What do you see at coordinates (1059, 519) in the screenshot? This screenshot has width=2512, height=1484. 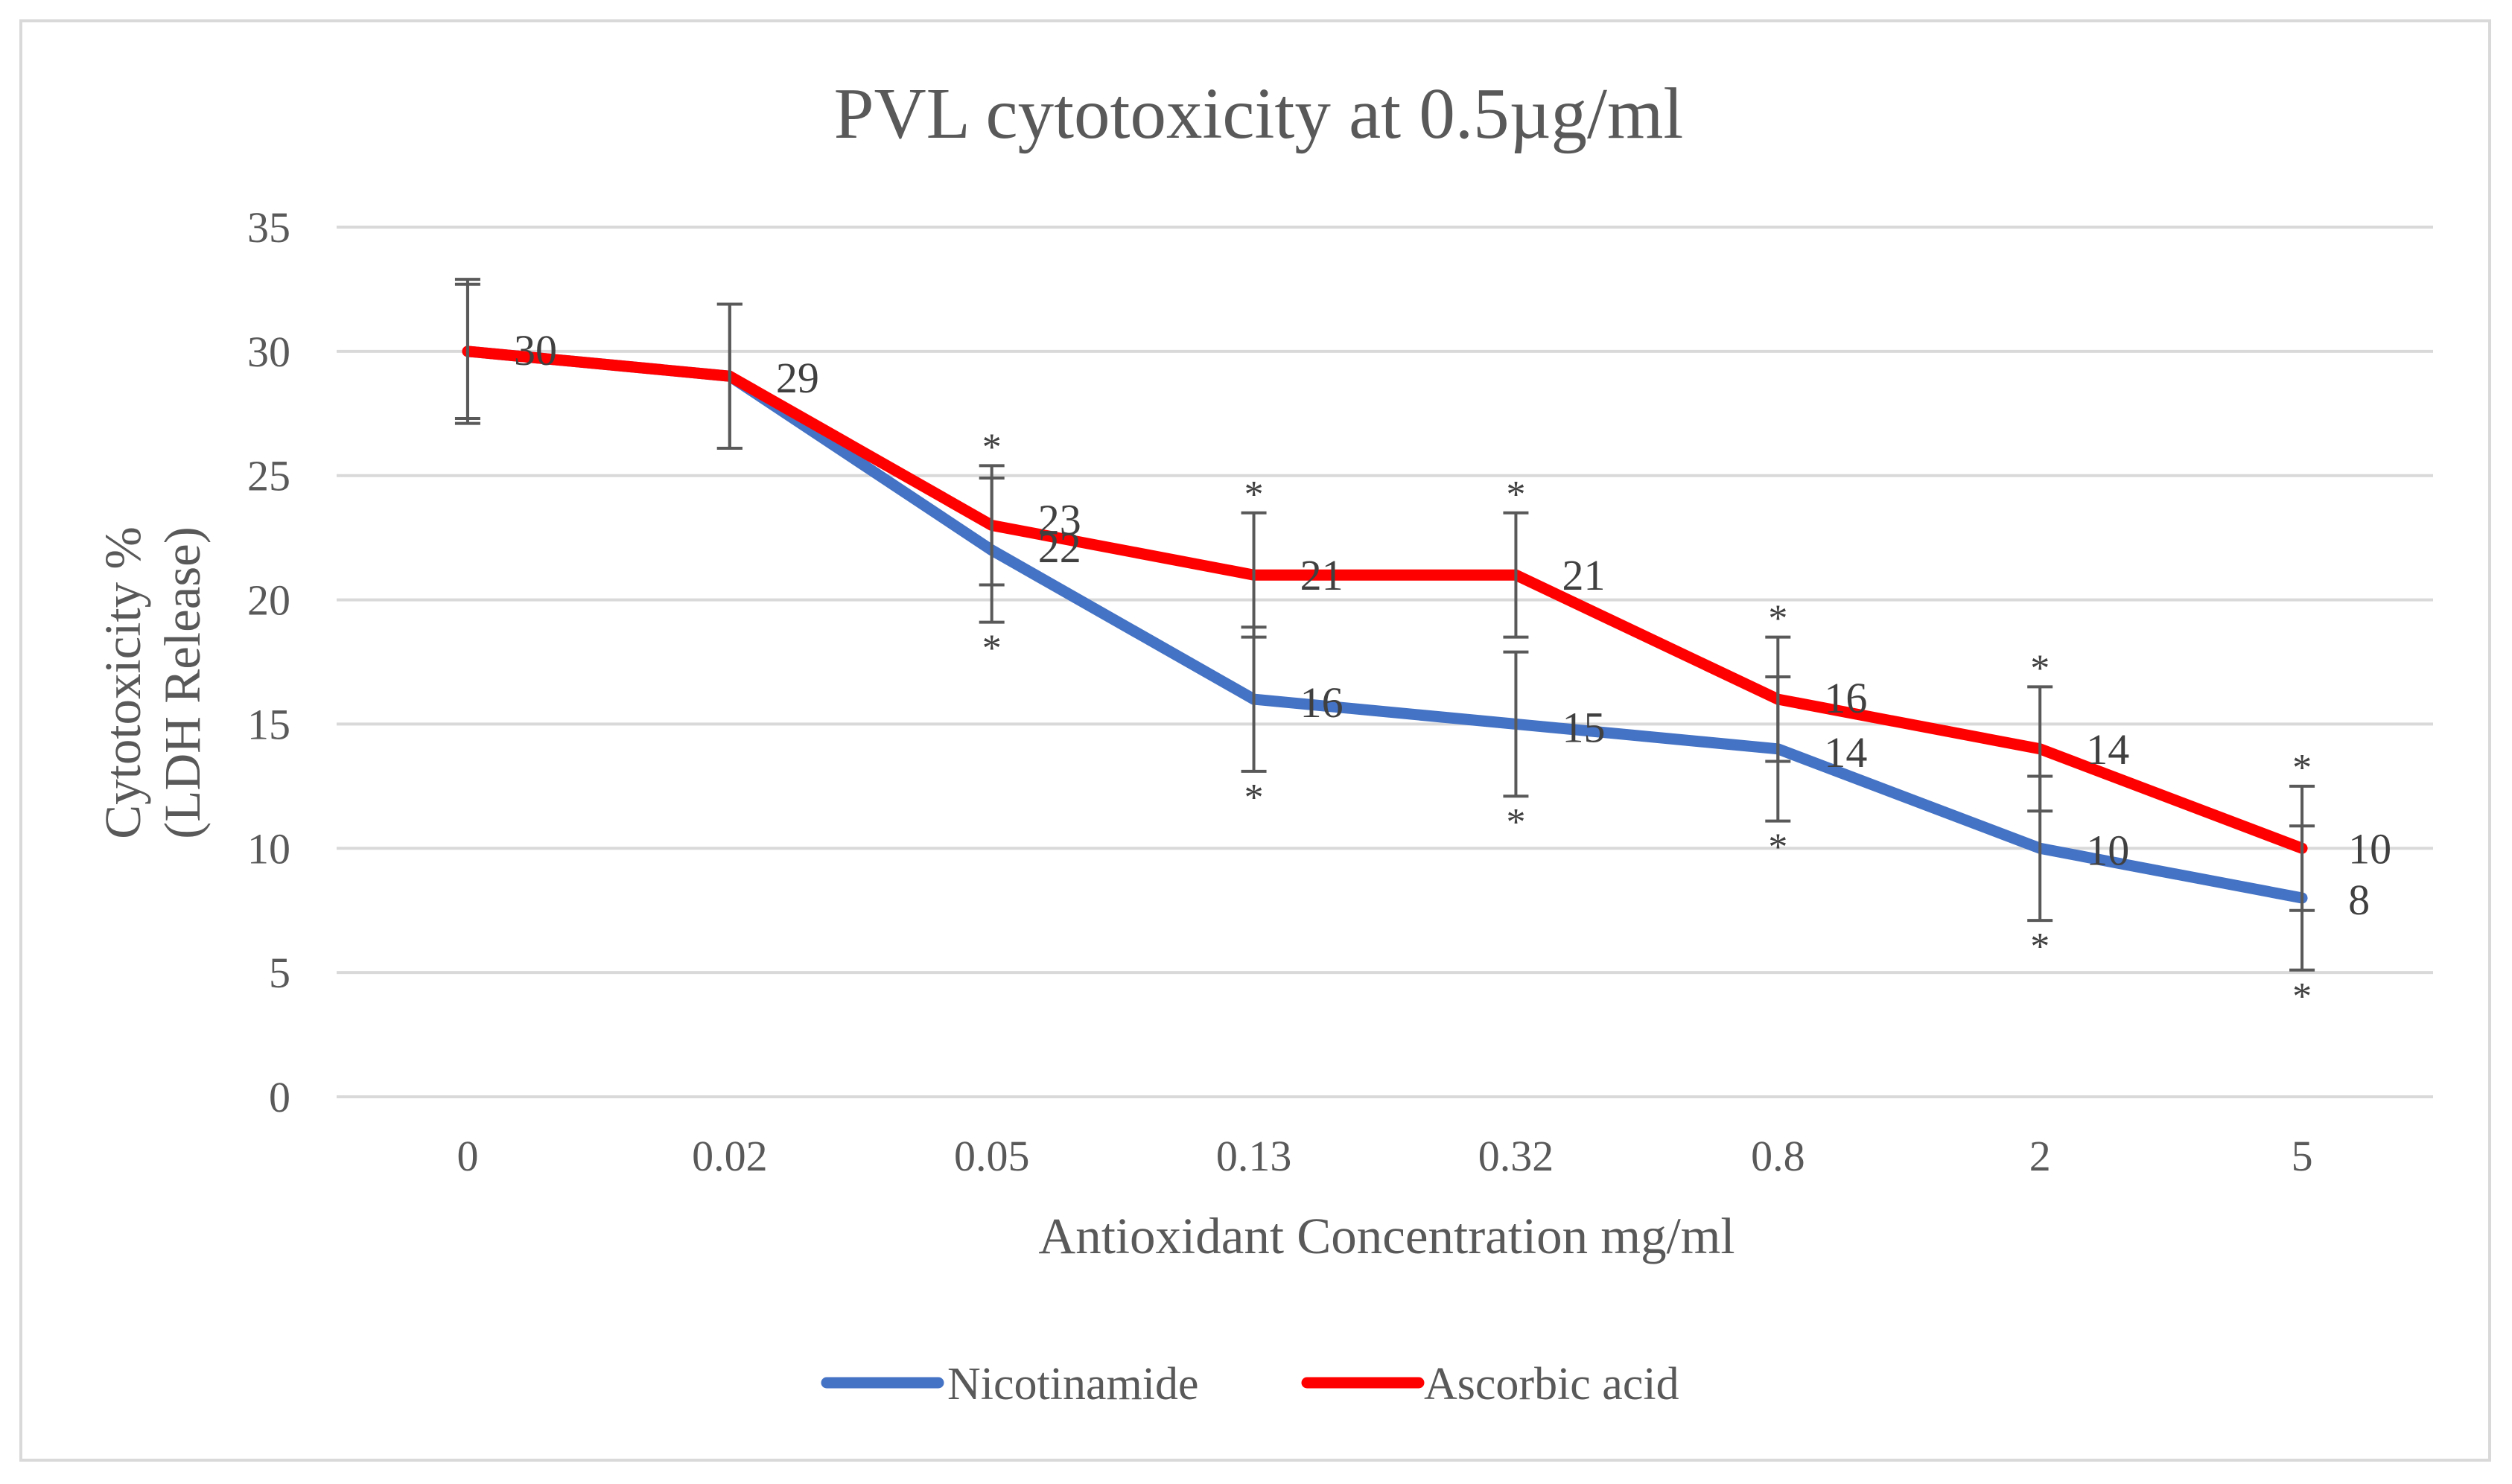 I see `data-label-ascorbic-acid-2: 23` at bounding box center [1059, 519].